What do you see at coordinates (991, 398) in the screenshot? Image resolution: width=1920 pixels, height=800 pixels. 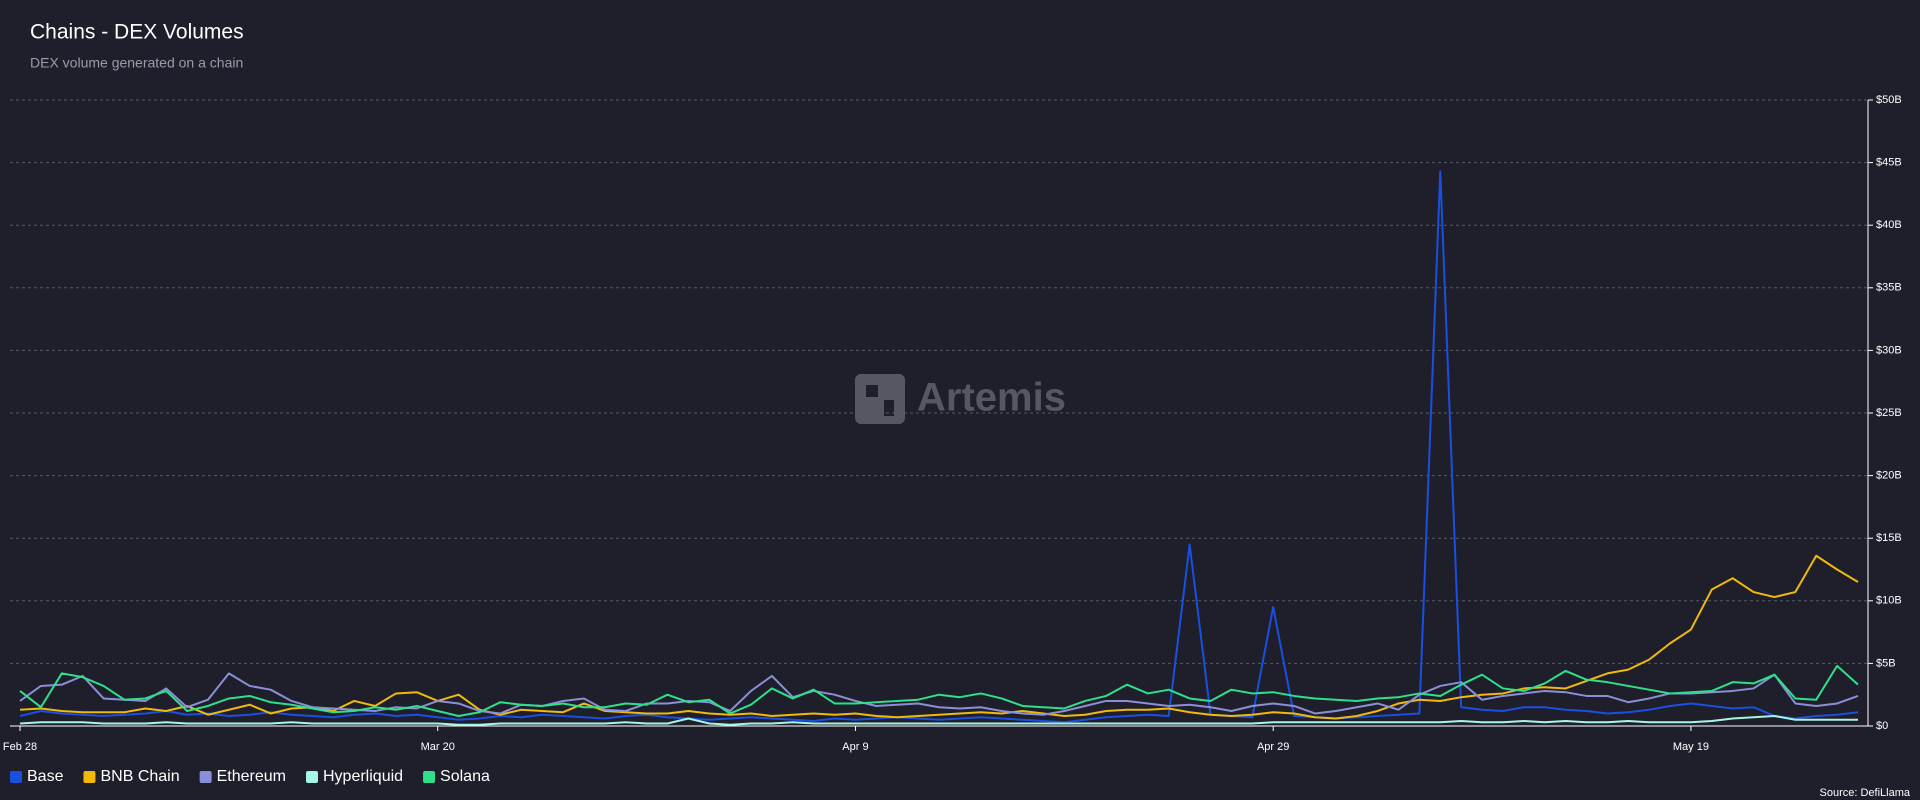 I see `watermark-text: Artemis` at bounding box center [991, 398].